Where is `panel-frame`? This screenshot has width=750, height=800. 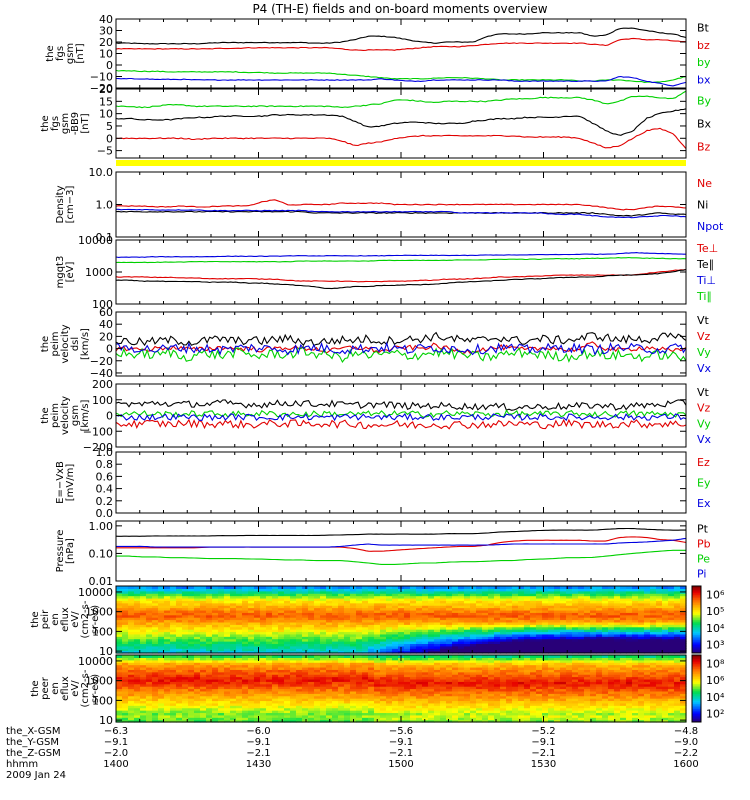
panel-frame is located at coordinates (401, 53).